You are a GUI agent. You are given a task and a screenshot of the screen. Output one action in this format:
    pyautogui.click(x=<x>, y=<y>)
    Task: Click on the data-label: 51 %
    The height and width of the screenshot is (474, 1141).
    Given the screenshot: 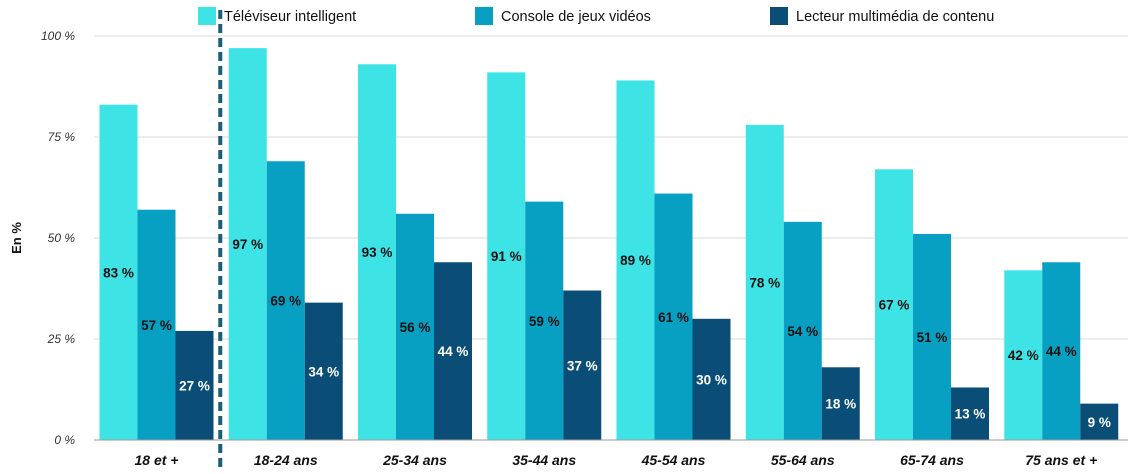 What is the action you would take?
    pyautogui.click(x=932, y=337)
    